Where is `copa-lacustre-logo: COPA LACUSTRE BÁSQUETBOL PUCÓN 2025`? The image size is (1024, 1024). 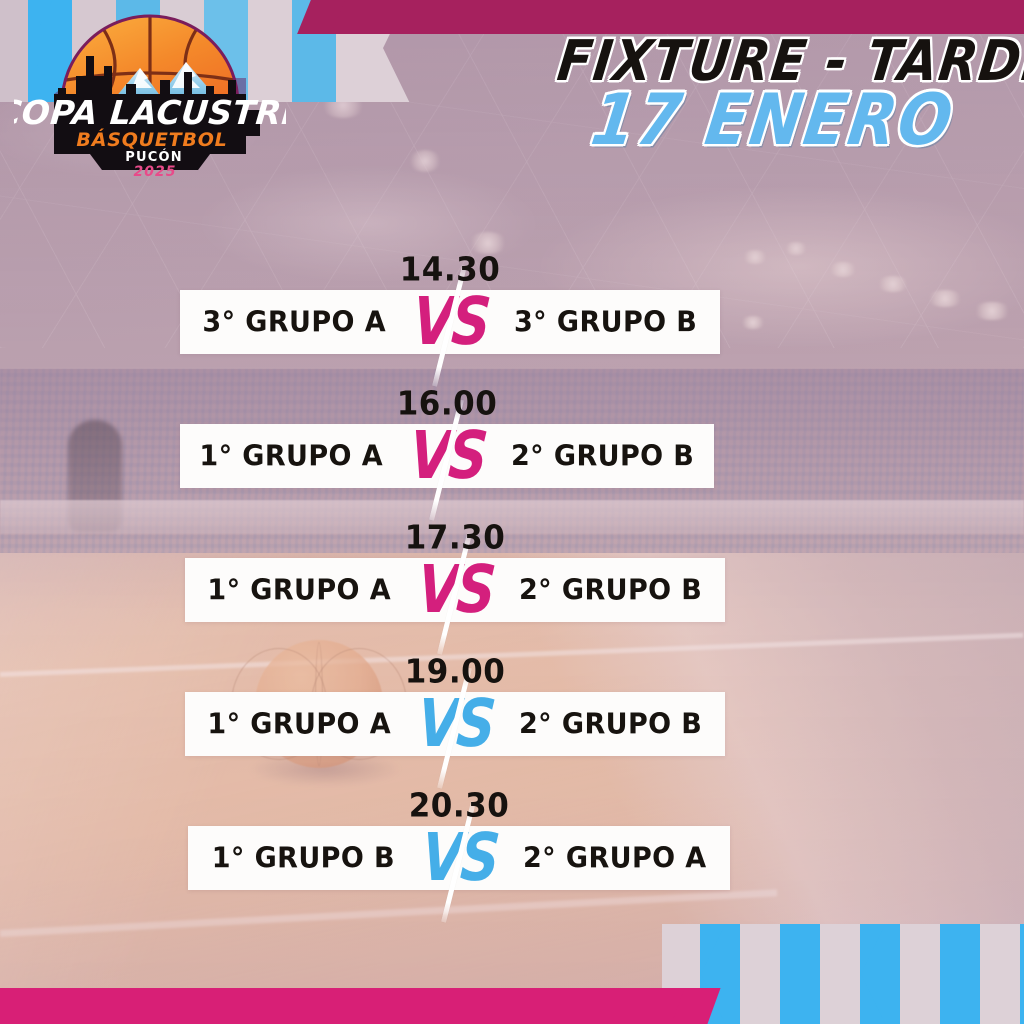 copa-lacustre-logo: COPA LACUSTRE BÁSQUETBOL PUCÓN 2025 is located at coordinates (153, 93).